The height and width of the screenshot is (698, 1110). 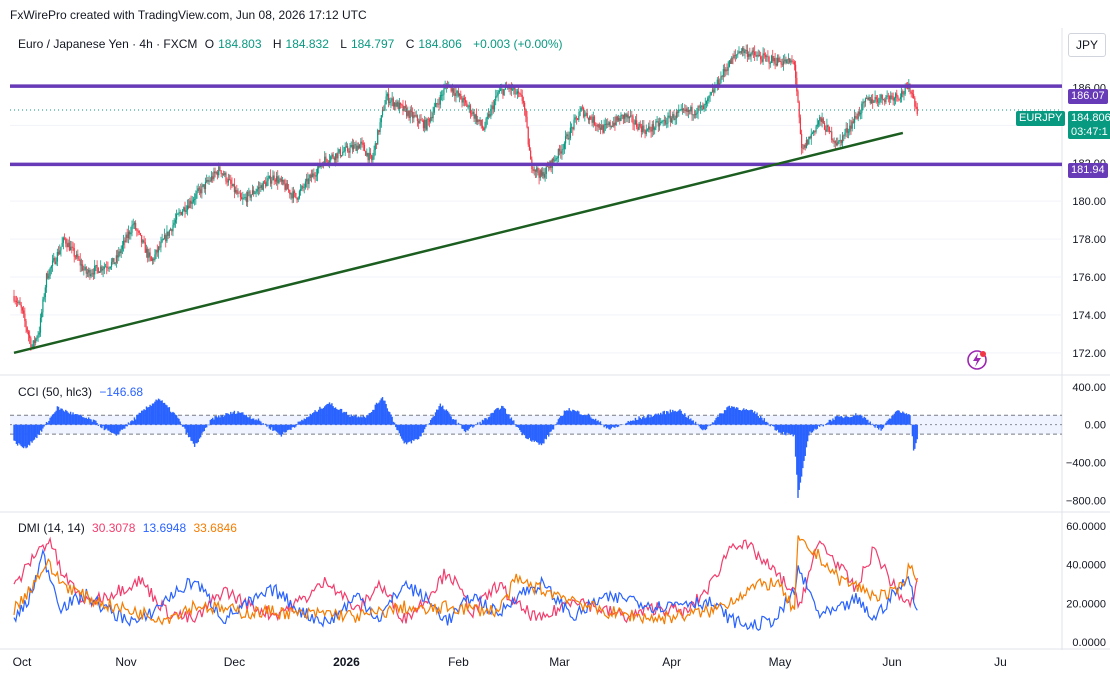 I want to click on symbol-title: Euro / Japanese Yen · 4h · FXCM, so click(x=107, y=44).